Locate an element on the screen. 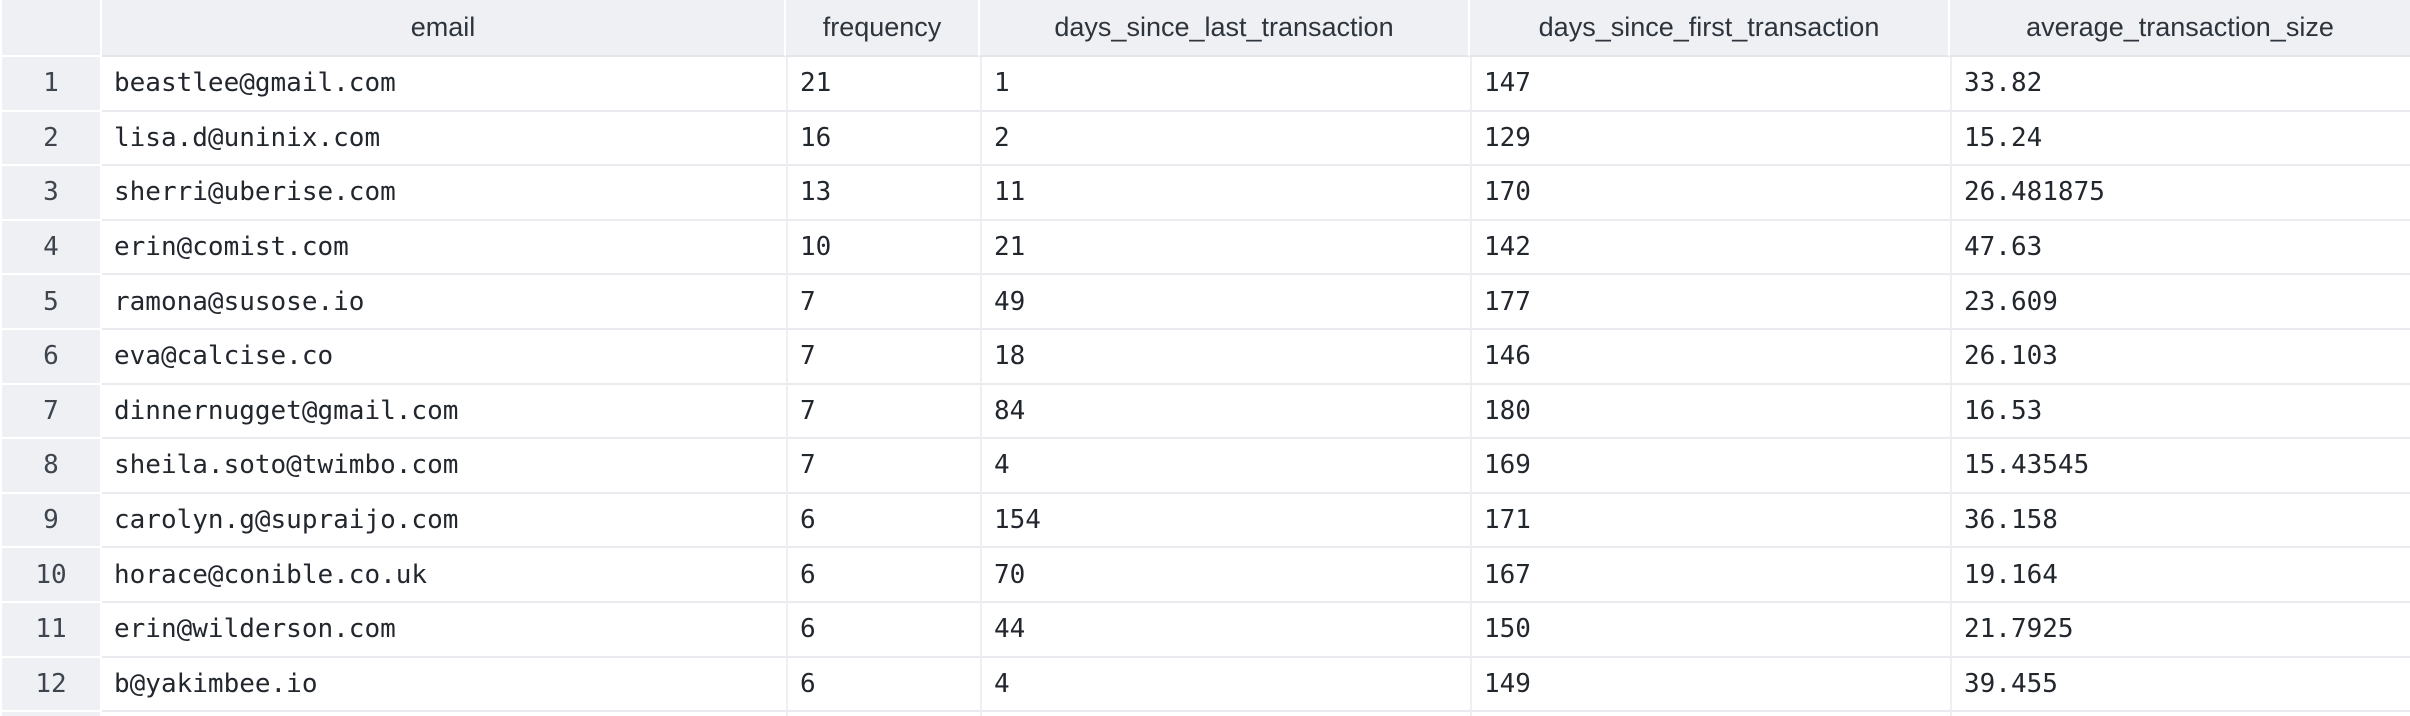 The height and width of the screenshot is (716, 2410). cell-days-since-last-transaction: 84 is located at coordinates (1225, 412).